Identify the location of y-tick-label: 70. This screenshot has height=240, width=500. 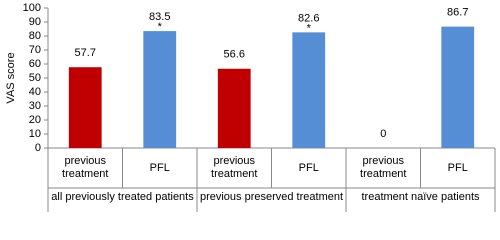
(35, 50).